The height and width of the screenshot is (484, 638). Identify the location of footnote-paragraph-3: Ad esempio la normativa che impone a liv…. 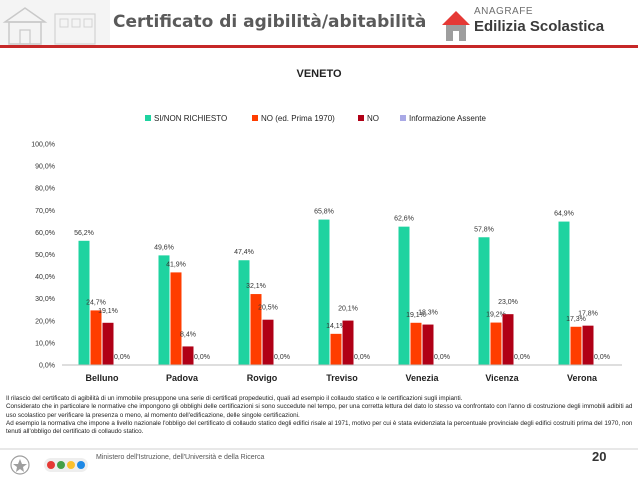
(319, 427).